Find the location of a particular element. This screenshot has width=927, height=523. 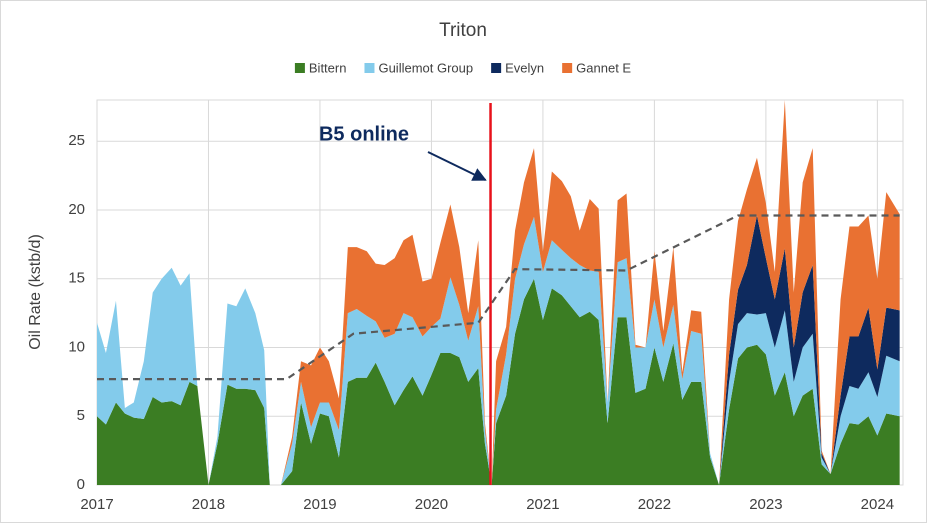

y-tick-label: 25 is located at coordinates (76, 140).